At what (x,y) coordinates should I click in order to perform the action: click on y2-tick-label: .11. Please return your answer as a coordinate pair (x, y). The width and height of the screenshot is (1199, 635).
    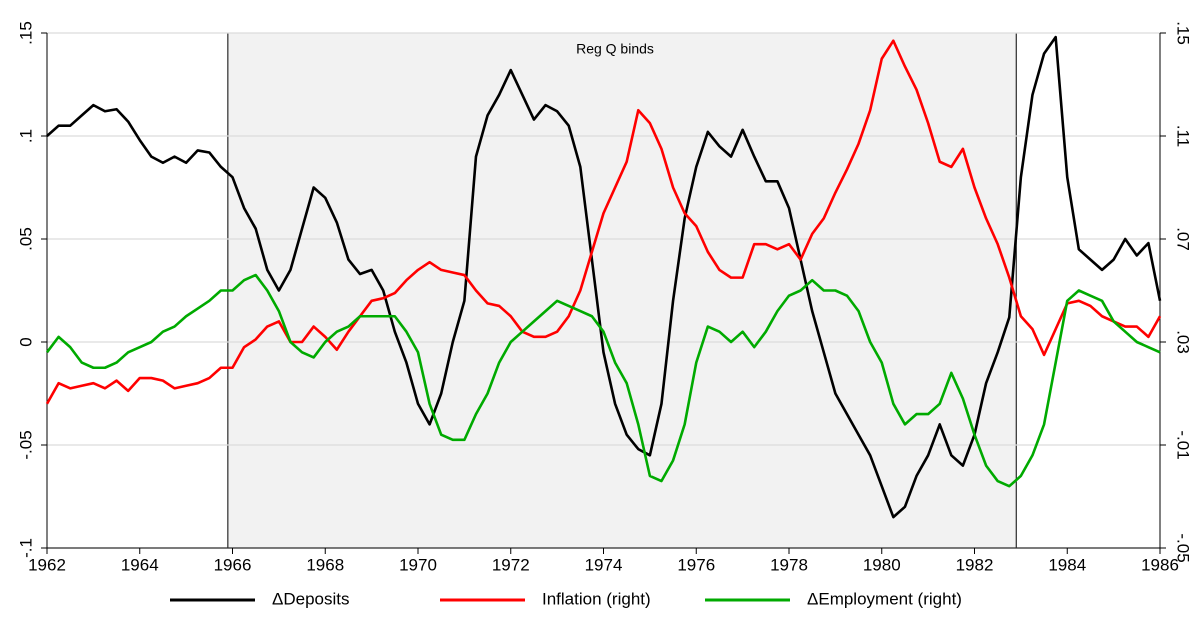
    Looking at the image, I should click on (1183, 136).